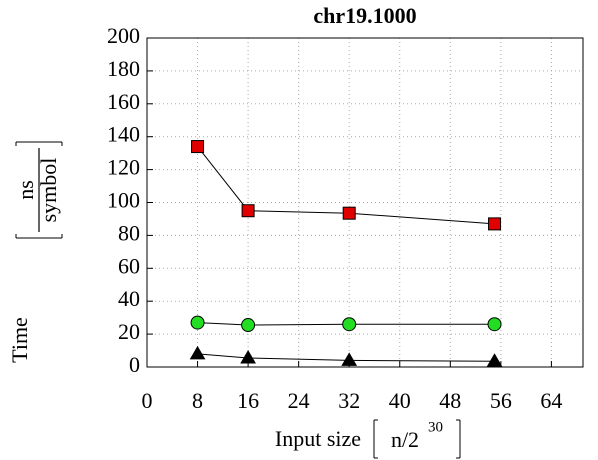  Describe the element at coordinates (349, 400) in the screenshot. I see `x-tick-label: 32` at that location.